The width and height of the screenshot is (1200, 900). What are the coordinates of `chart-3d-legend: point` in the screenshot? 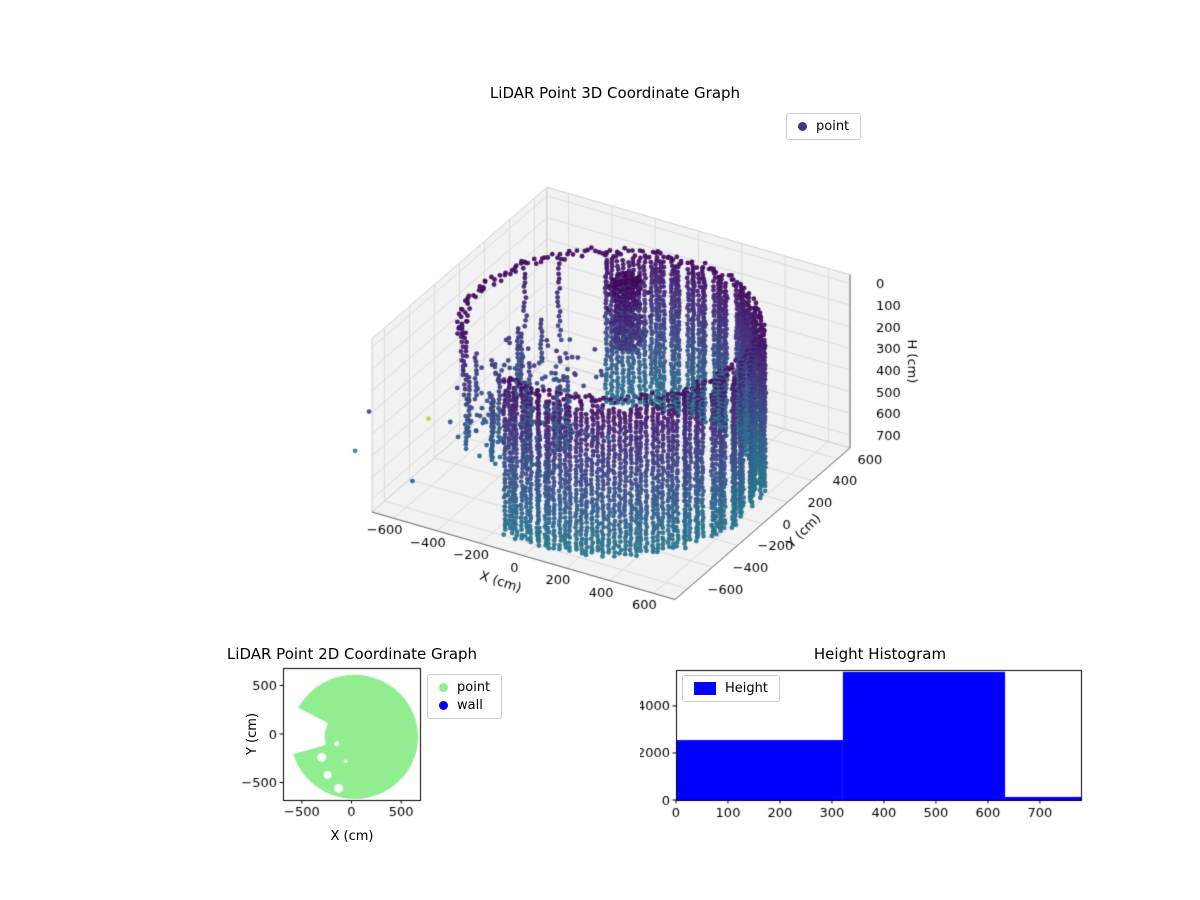 It's located at (824, 126).